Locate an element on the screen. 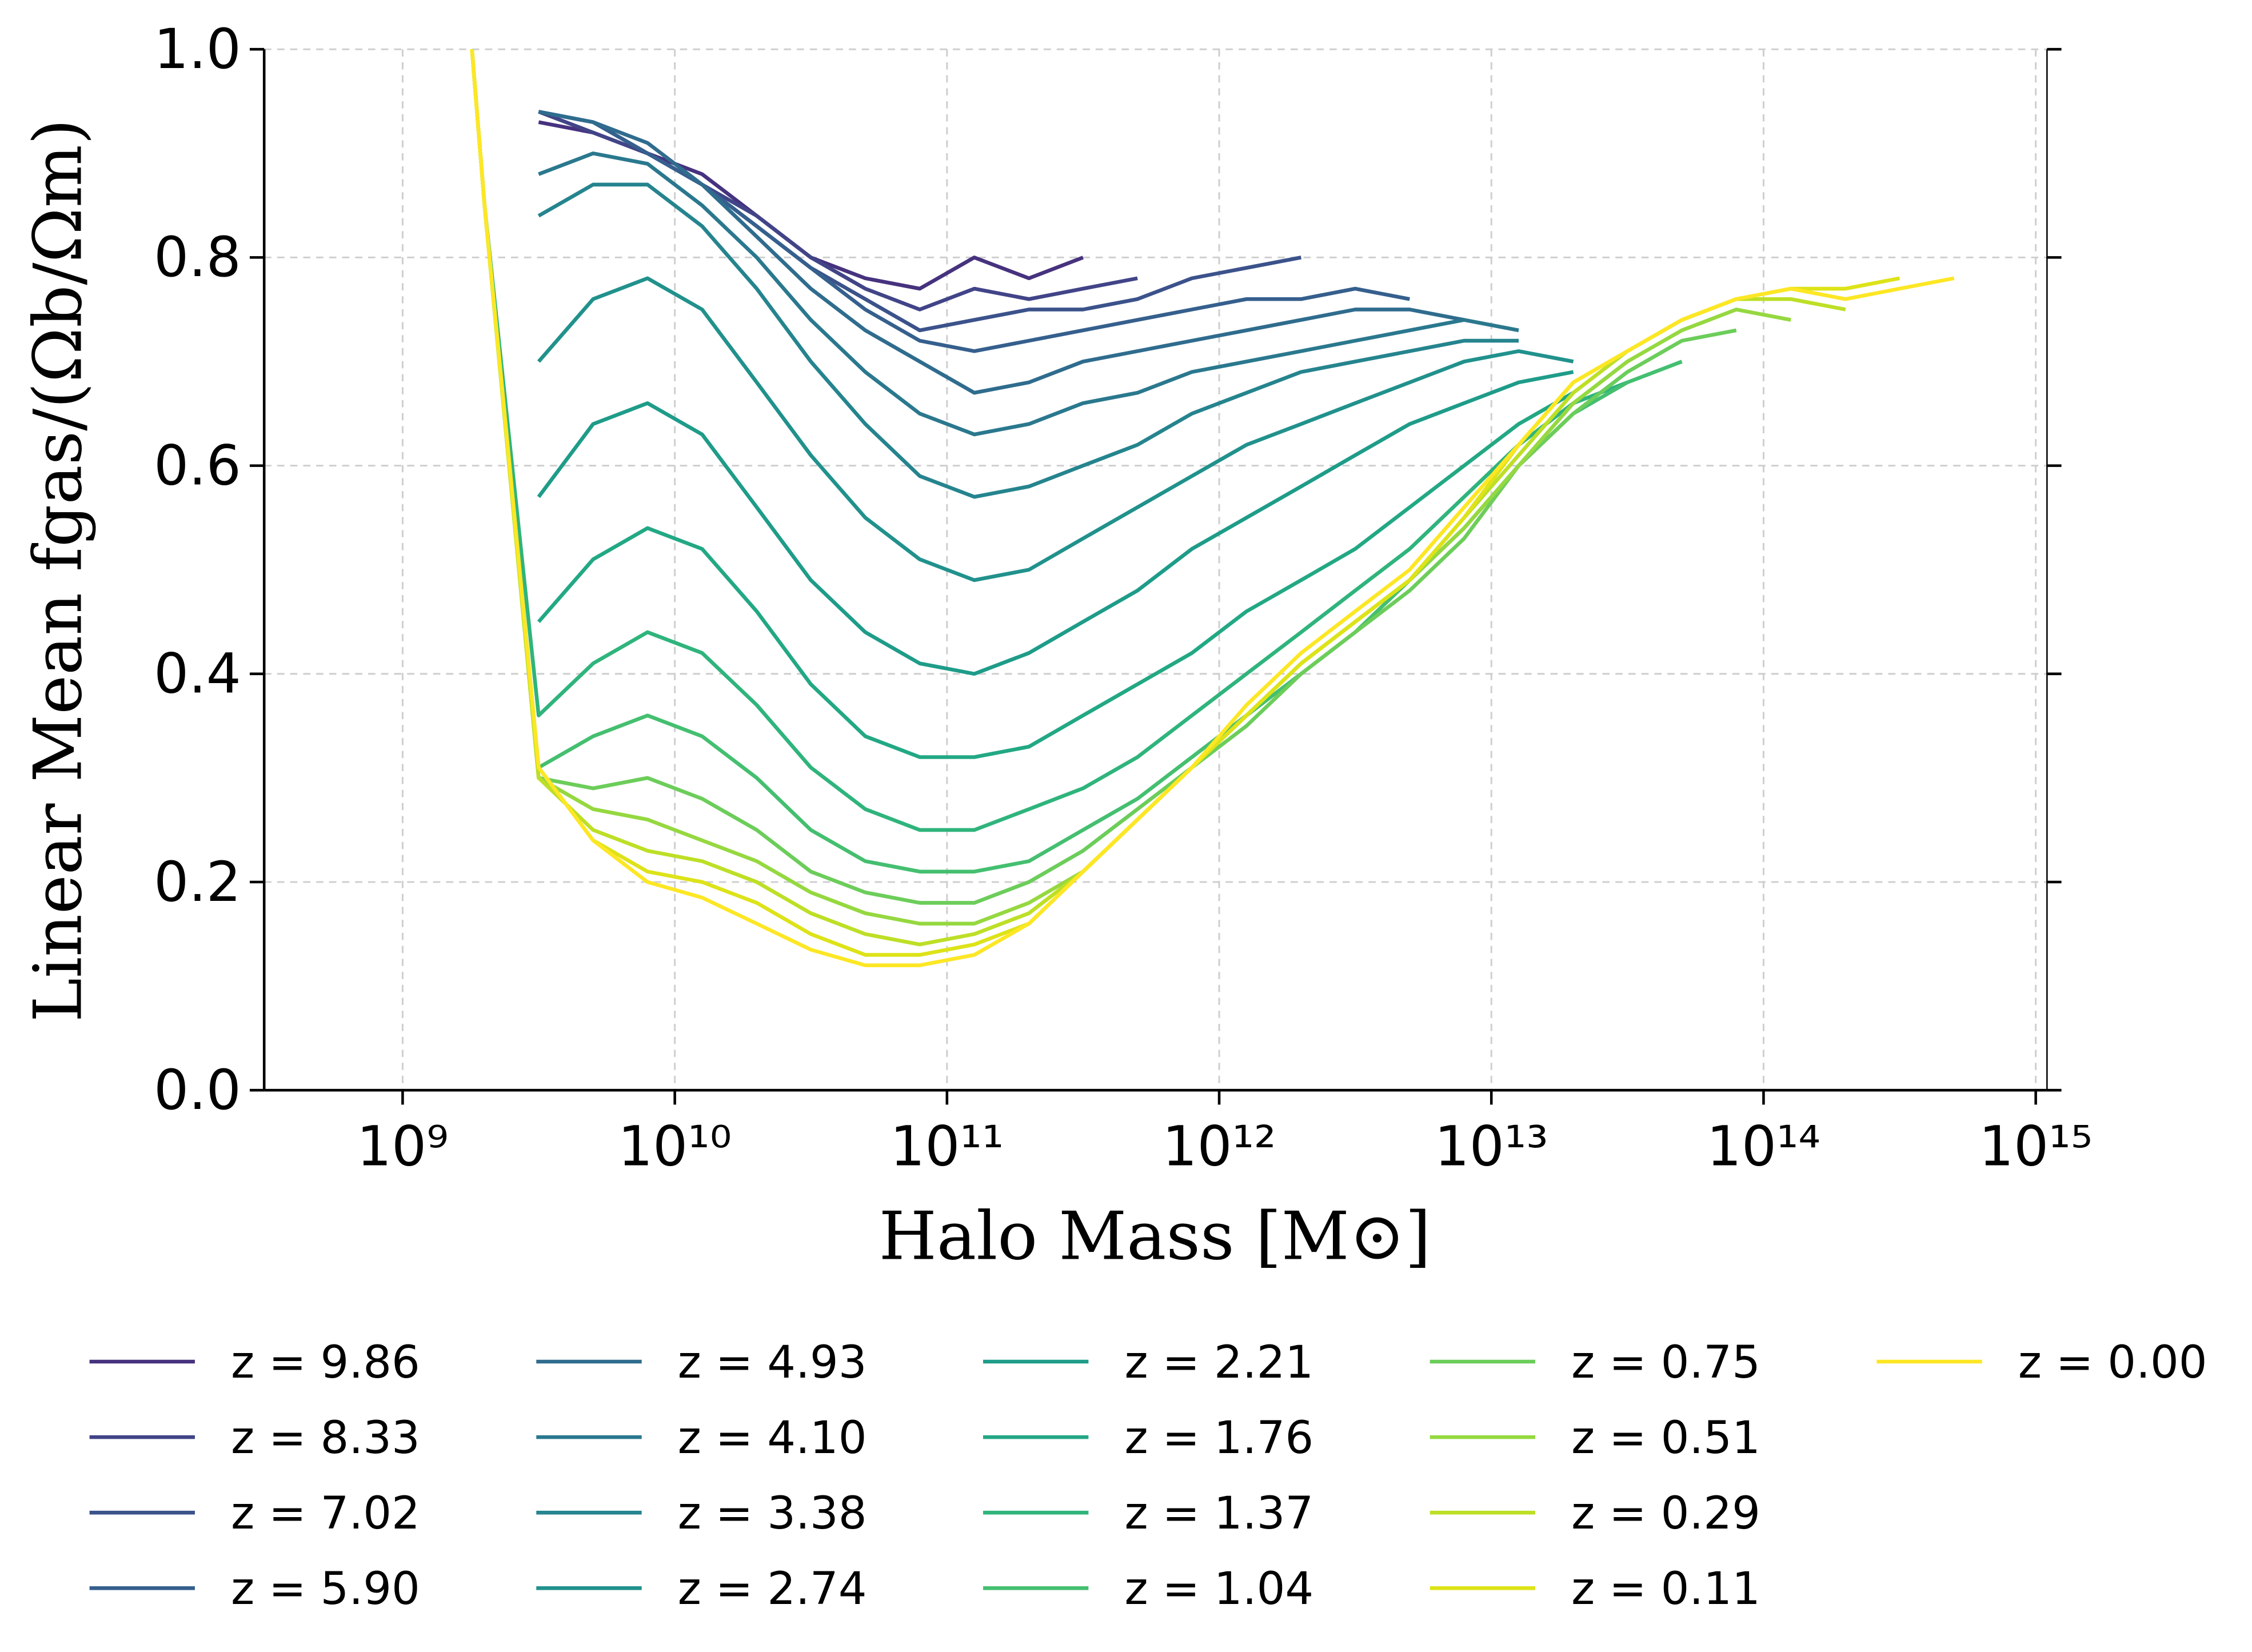 This screenshot has width=2252, height=1652. legend-label: z = 7.02 is located at coordinates (325, 1513).